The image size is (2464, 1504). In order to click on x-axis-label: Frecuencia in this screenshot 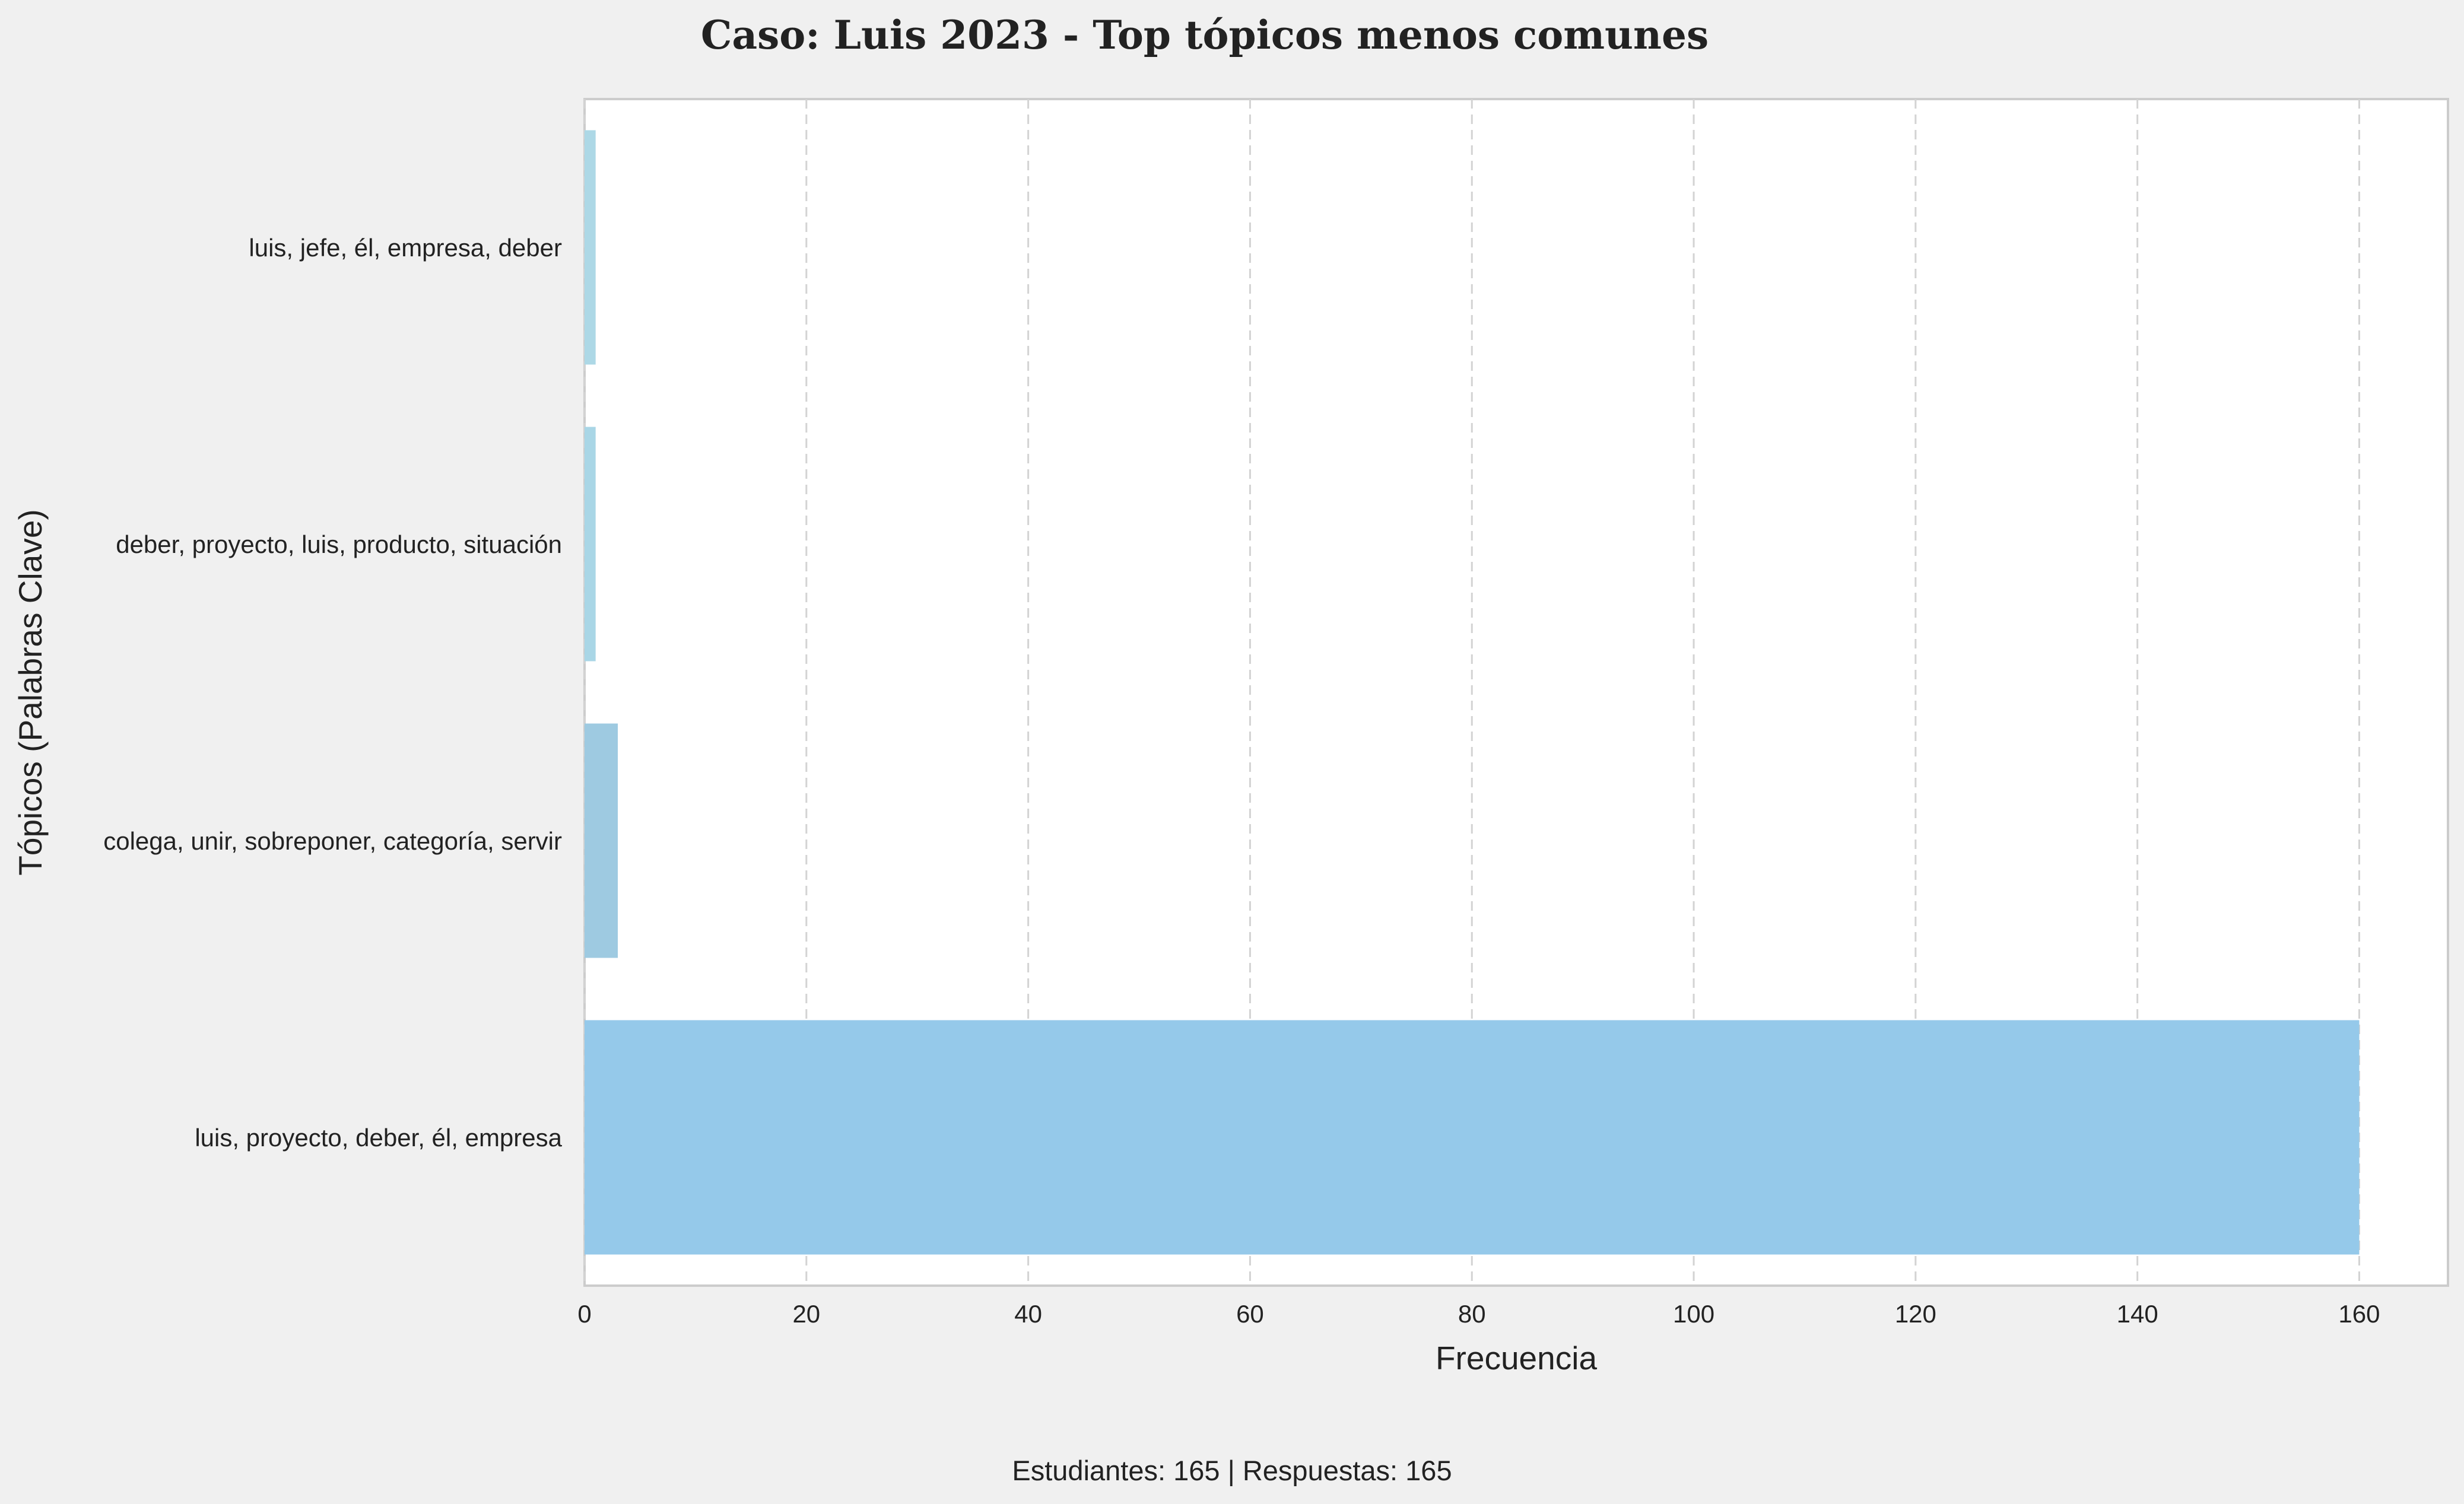, I will do `click(1516, 1358)`.